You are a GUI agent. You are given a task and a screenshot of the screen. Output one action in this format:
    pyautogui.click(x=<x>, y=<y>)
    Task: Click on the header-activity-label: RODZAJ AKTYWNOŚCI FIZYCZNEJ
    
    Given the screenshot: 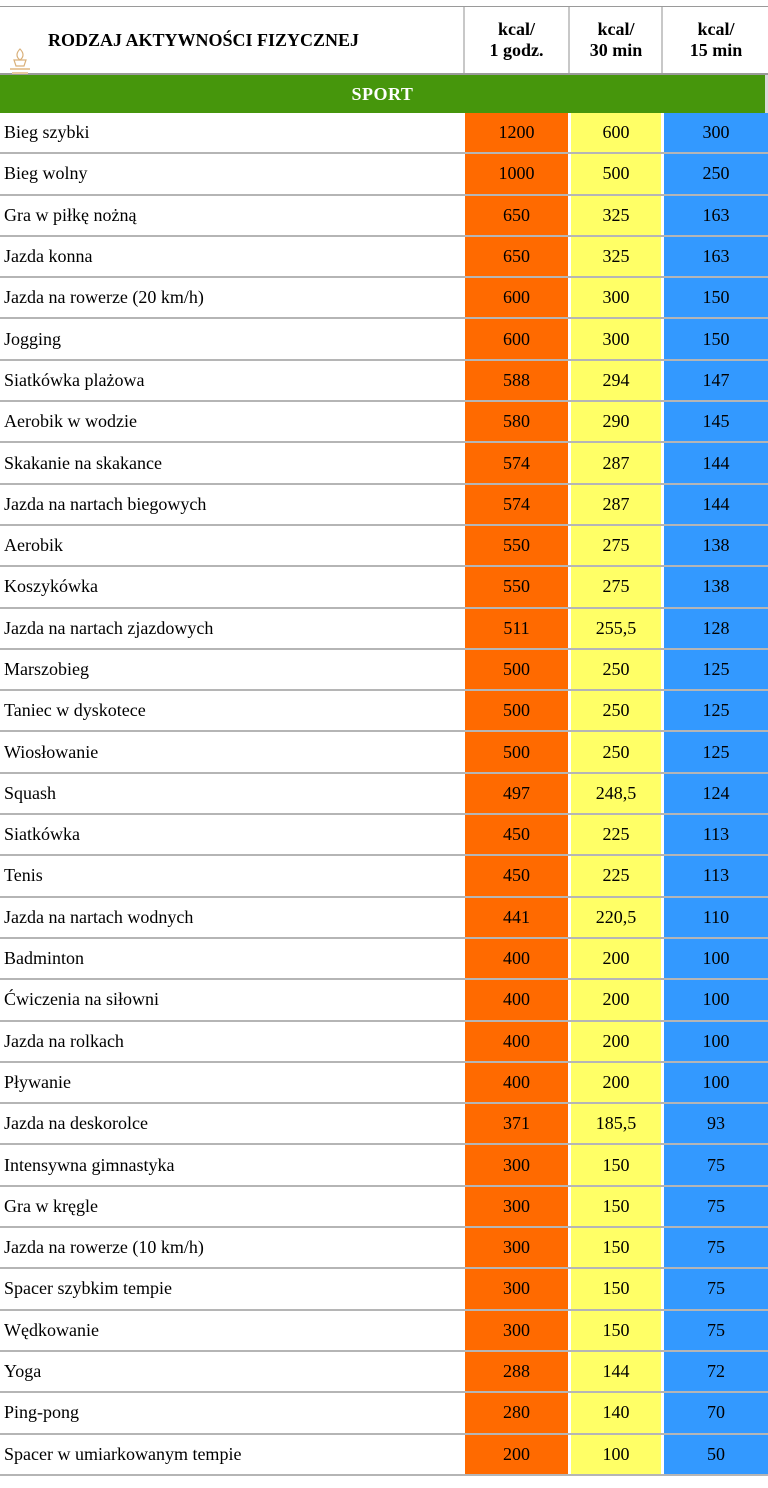 What is the action you would take?
    pyautogui.click(x=204, y=39)
    